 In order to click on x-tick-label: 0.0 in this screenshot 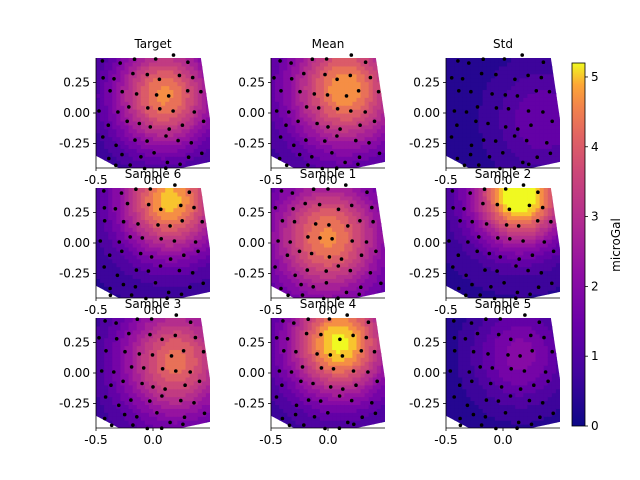, I will do `click(502, 180)`.